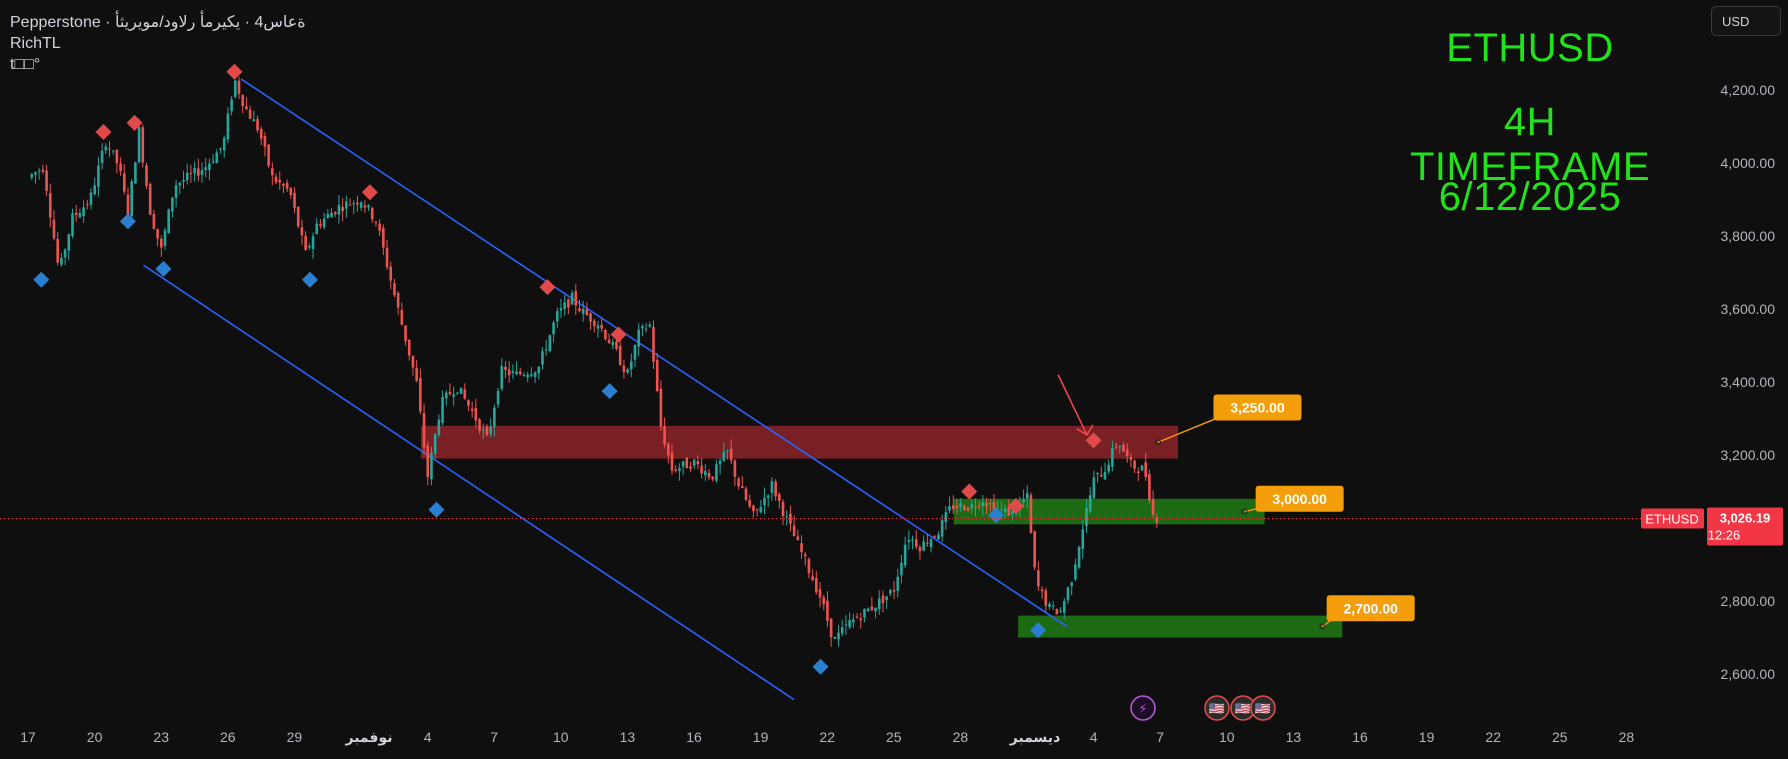 This screenshot has width=1788, height=759. What do you see at coordinates (1180, 626) in the screenshot?
I see `zone-support-lower` at bounding box center [1180, 626].